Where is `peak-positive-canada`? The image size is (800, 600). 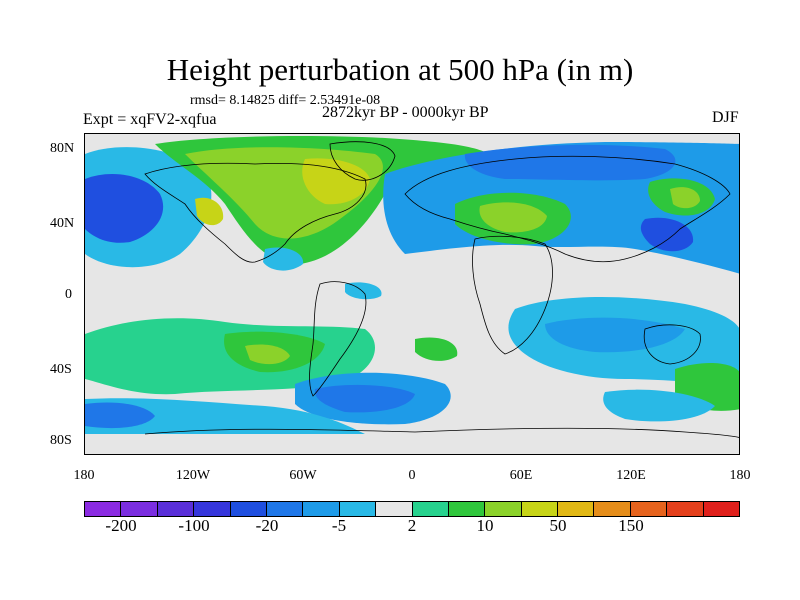 peak-positive-canada is located at coordinates (336, 181).